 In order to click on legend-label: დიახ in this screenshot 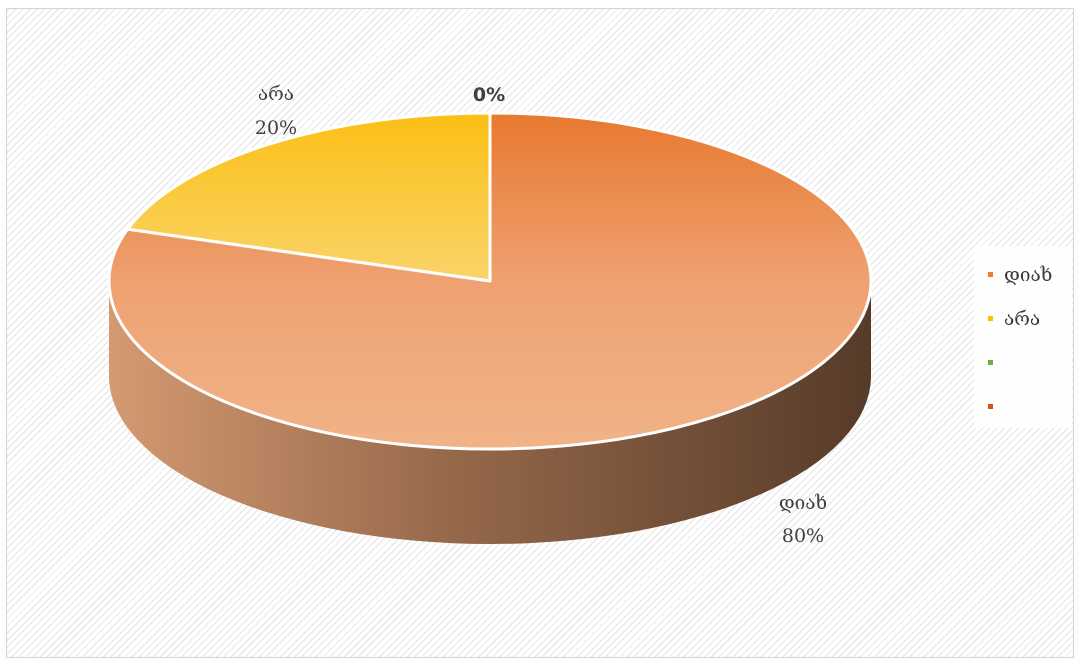, I will do `click(1028, 275)`.